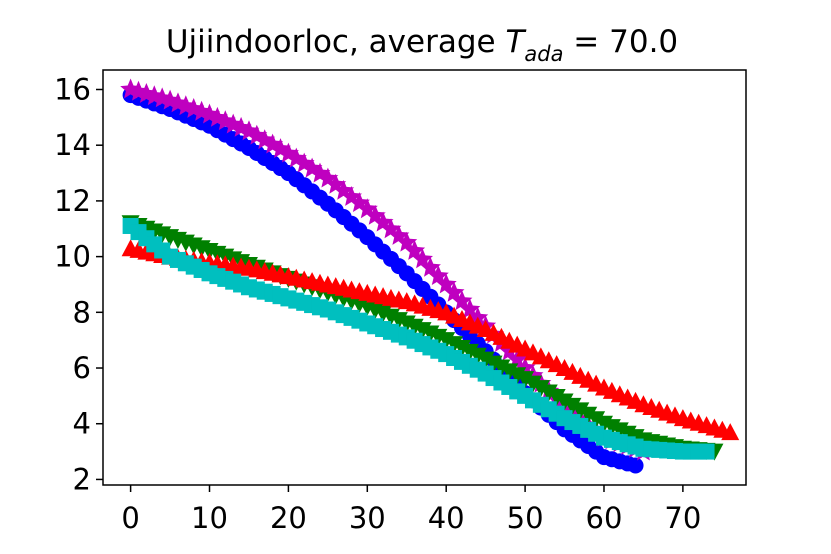 Image resolution: width=831 pixels, height=554 pixels. What do you see at coordinates (543, 54) in the screenshot?
I see `chart-title-subscript: ada` at bounding box center [543, 54].